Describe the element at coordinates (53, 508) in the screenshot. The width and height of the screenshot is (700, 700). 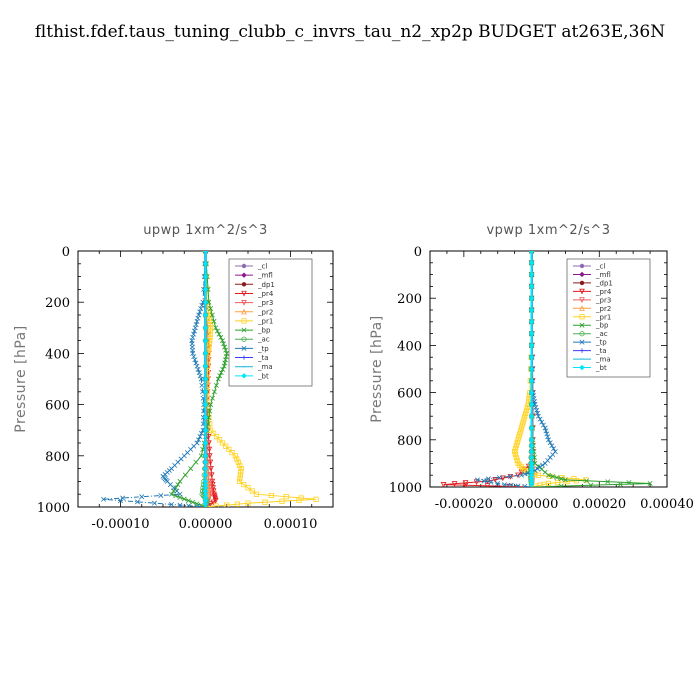
I see `y-tick-label: 1000` at that location.